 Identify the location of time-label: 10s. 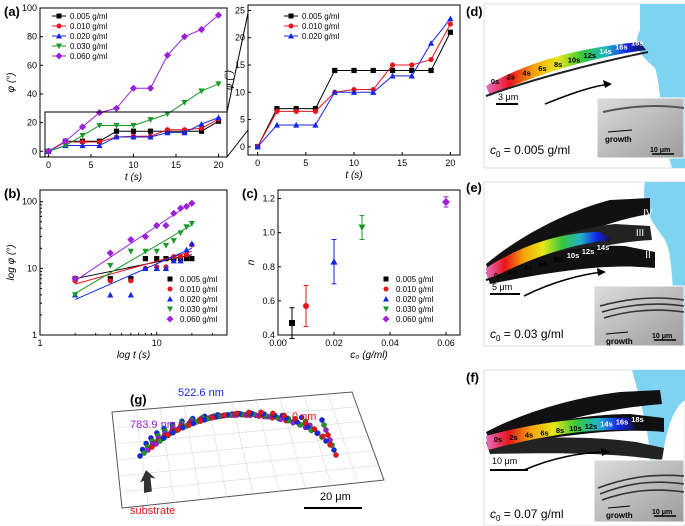
(575, 428).